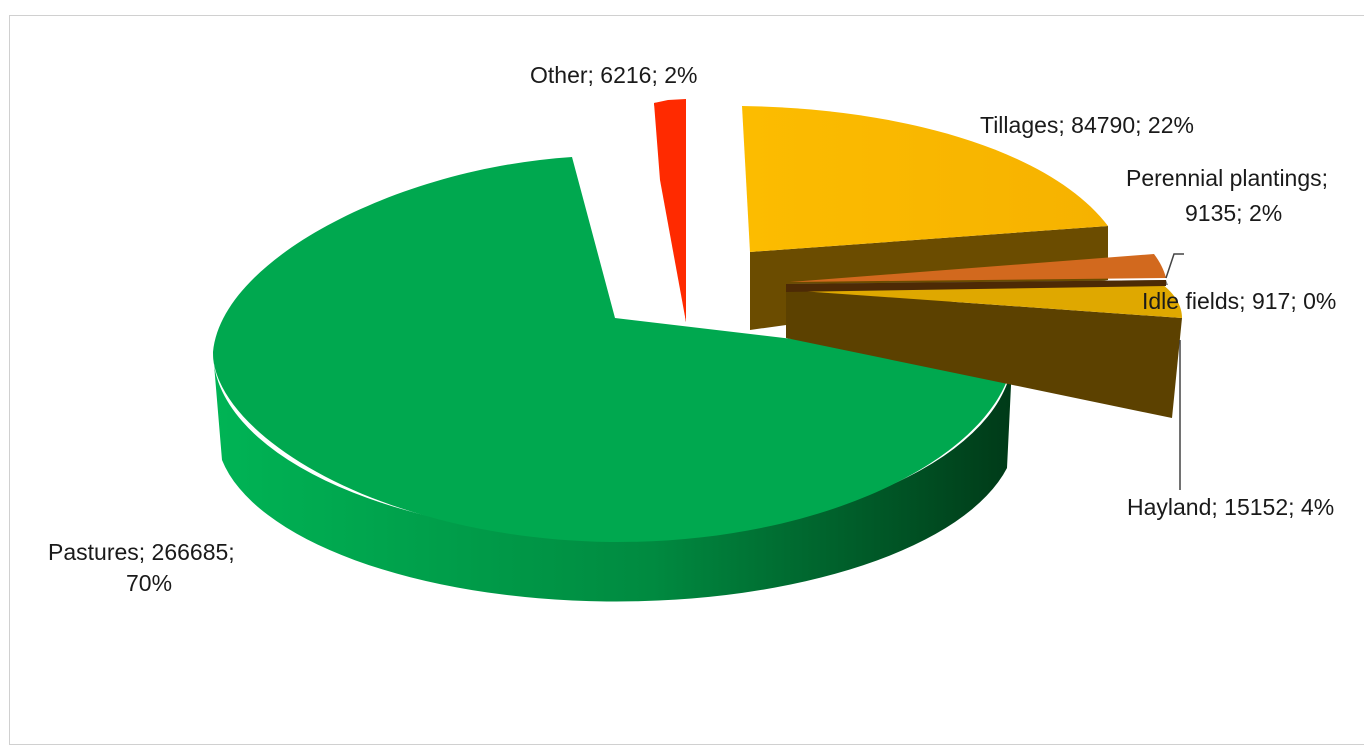 The image size is (1364, 745). I want to click on slice-other, so click(670, 210).